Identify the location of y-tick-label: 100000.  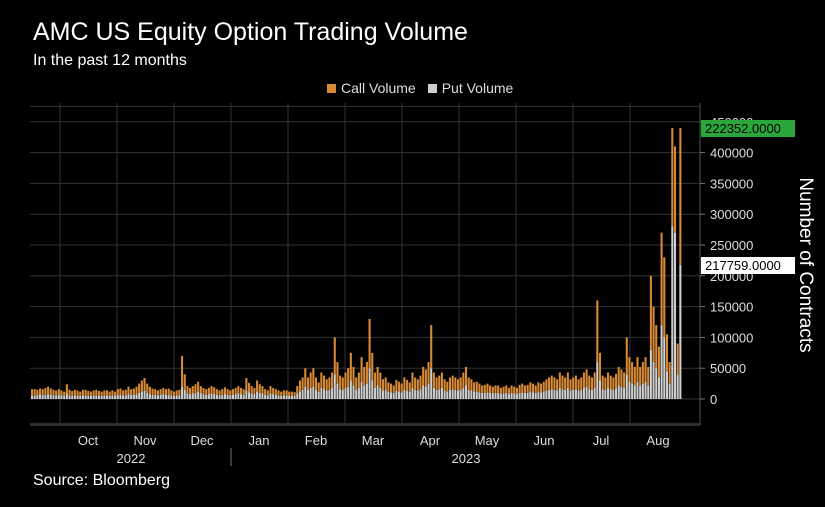
(731, 337).